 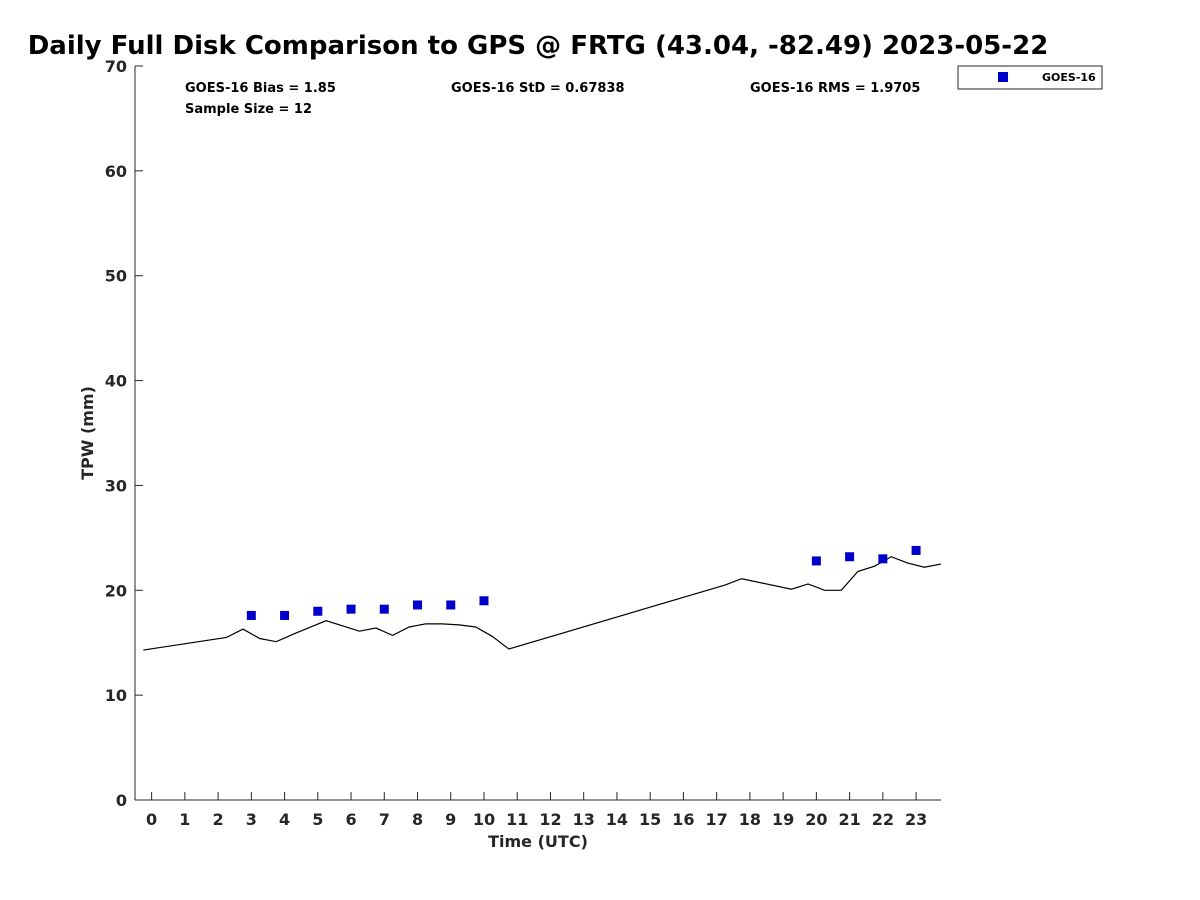 I want to click on legend-marker, so click(x=1003, y=77).